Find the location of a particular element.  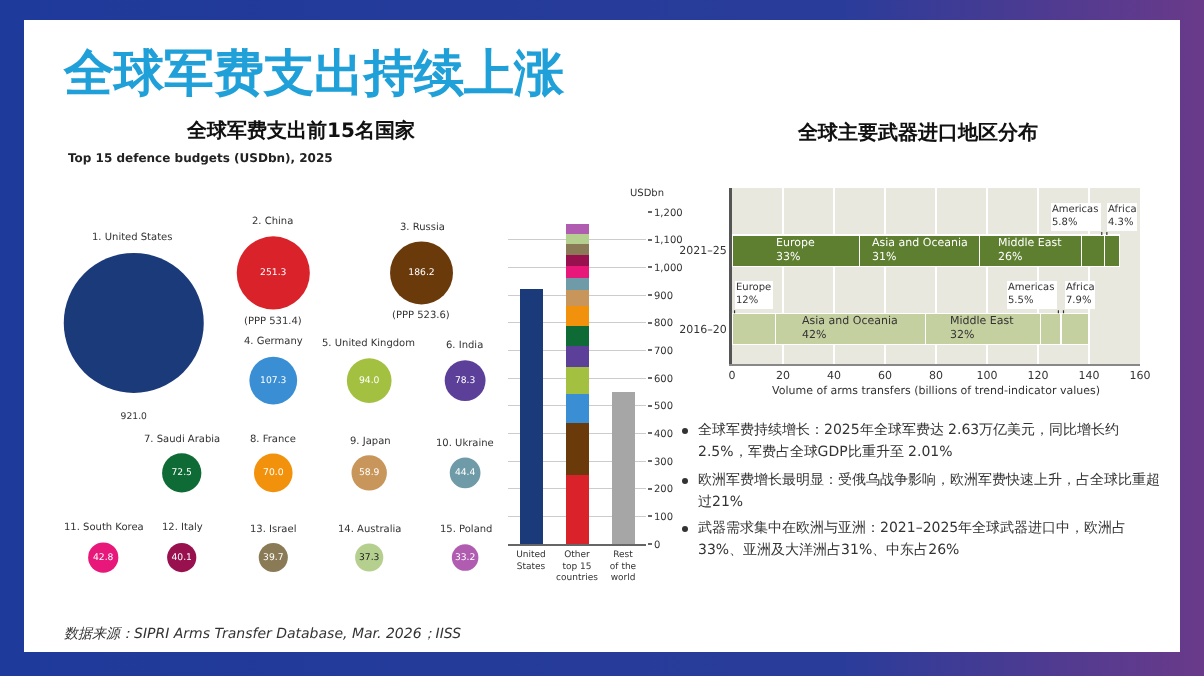

text: 全球军费支出前15名国家 is located at coordinates (300, 131).